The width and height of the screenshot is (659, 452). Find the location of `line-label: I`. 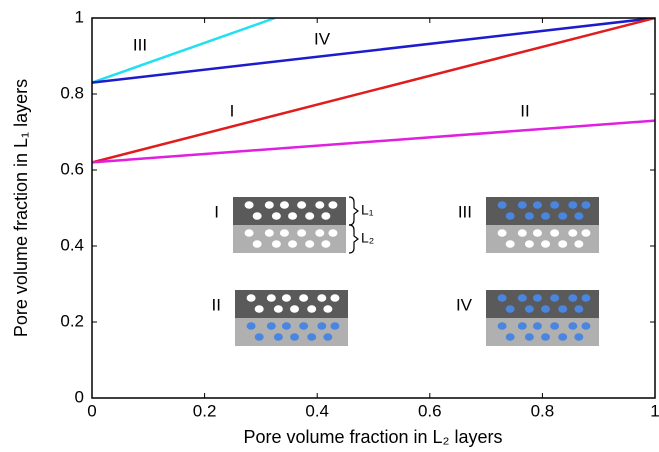

line-label: I is located at coordinates (232, 110).